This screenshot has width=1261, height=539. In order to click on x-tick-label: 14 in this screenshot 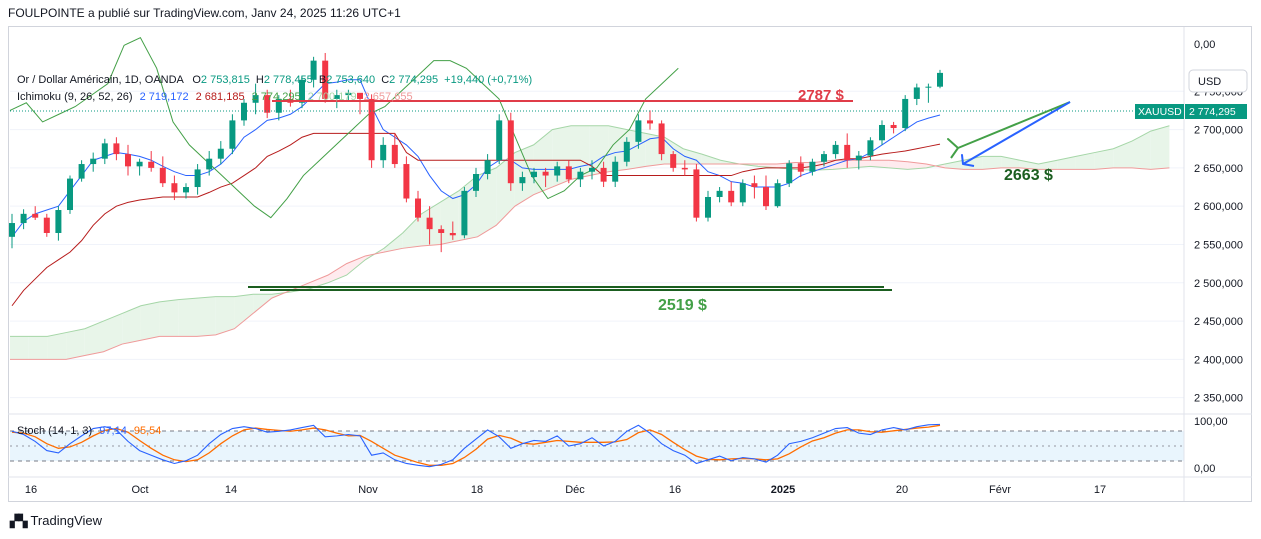, I will do `click(231, 490)`.